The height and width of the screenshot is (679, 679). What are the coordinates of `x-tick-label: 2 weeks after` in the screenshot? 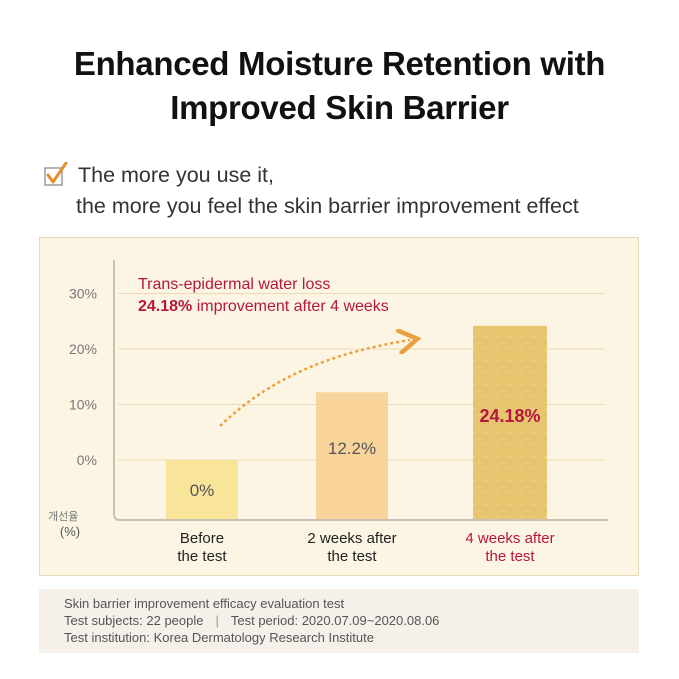 It's located at (351, 538).